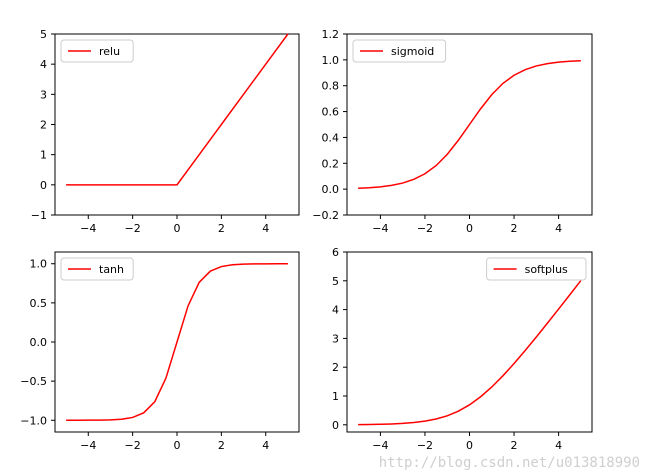 The image size is (650, 475). I want to click on y-tick-label: −0.2, so click(325, 215).